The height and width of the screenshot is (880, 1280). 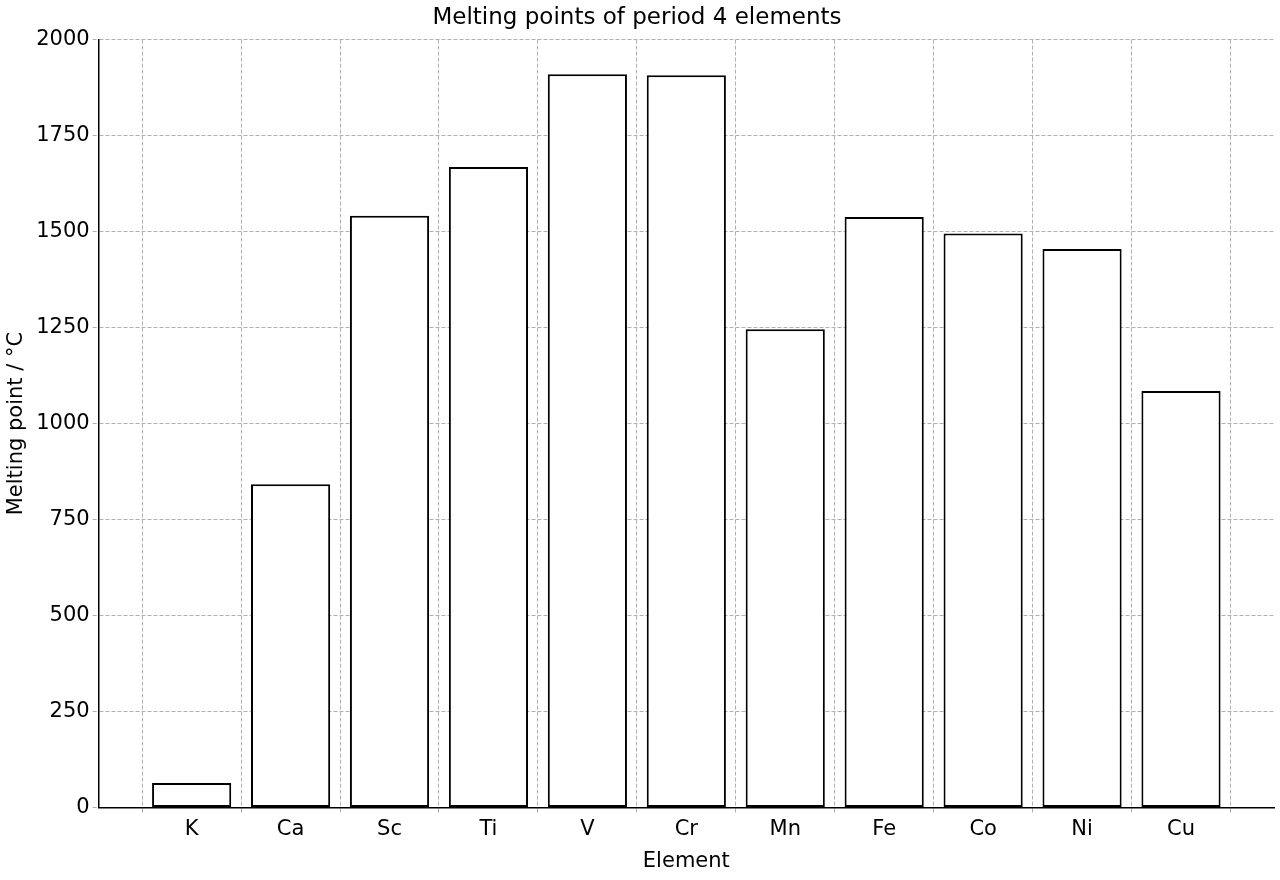 I want to click on x-tick-label: Co, so click(x=983, y=827).